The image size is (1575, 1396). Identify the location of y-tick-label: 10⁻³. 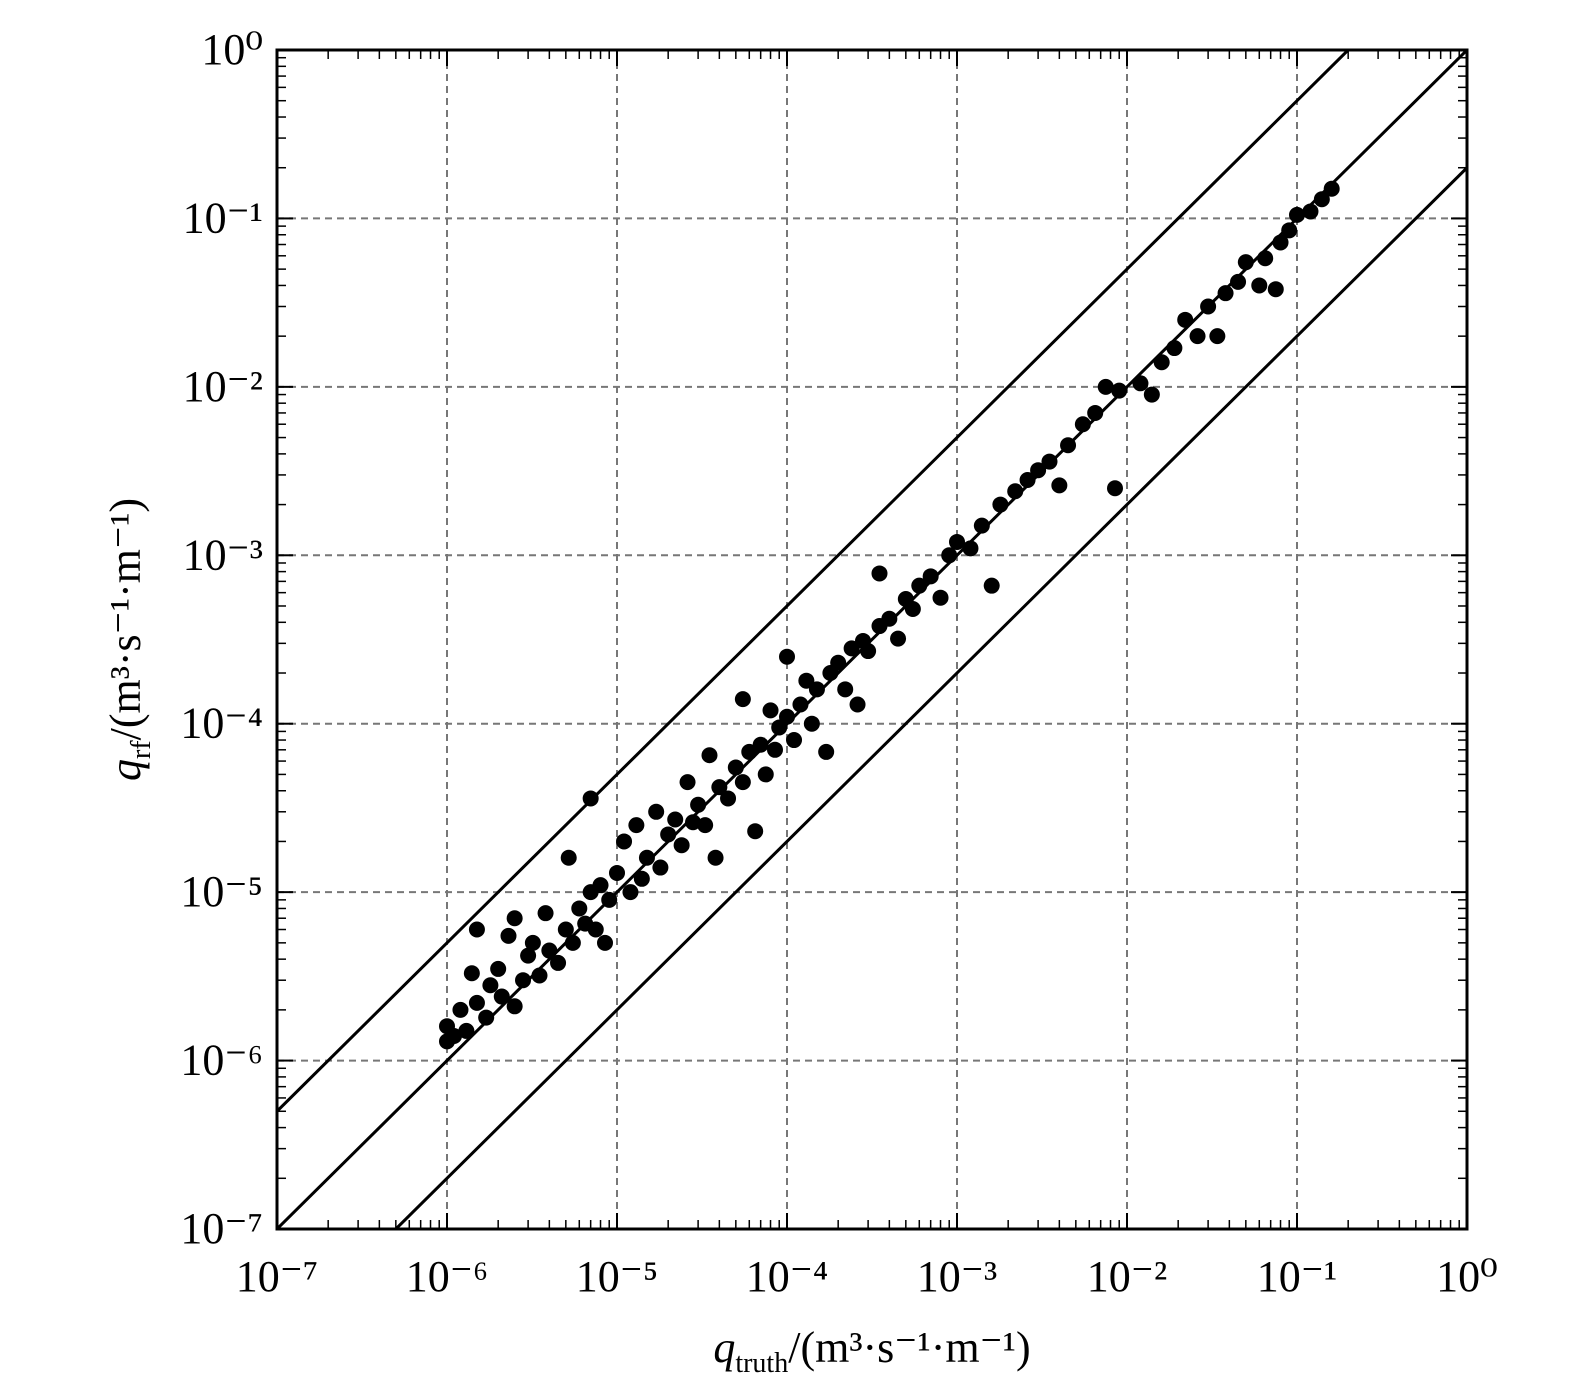
(223, 554).